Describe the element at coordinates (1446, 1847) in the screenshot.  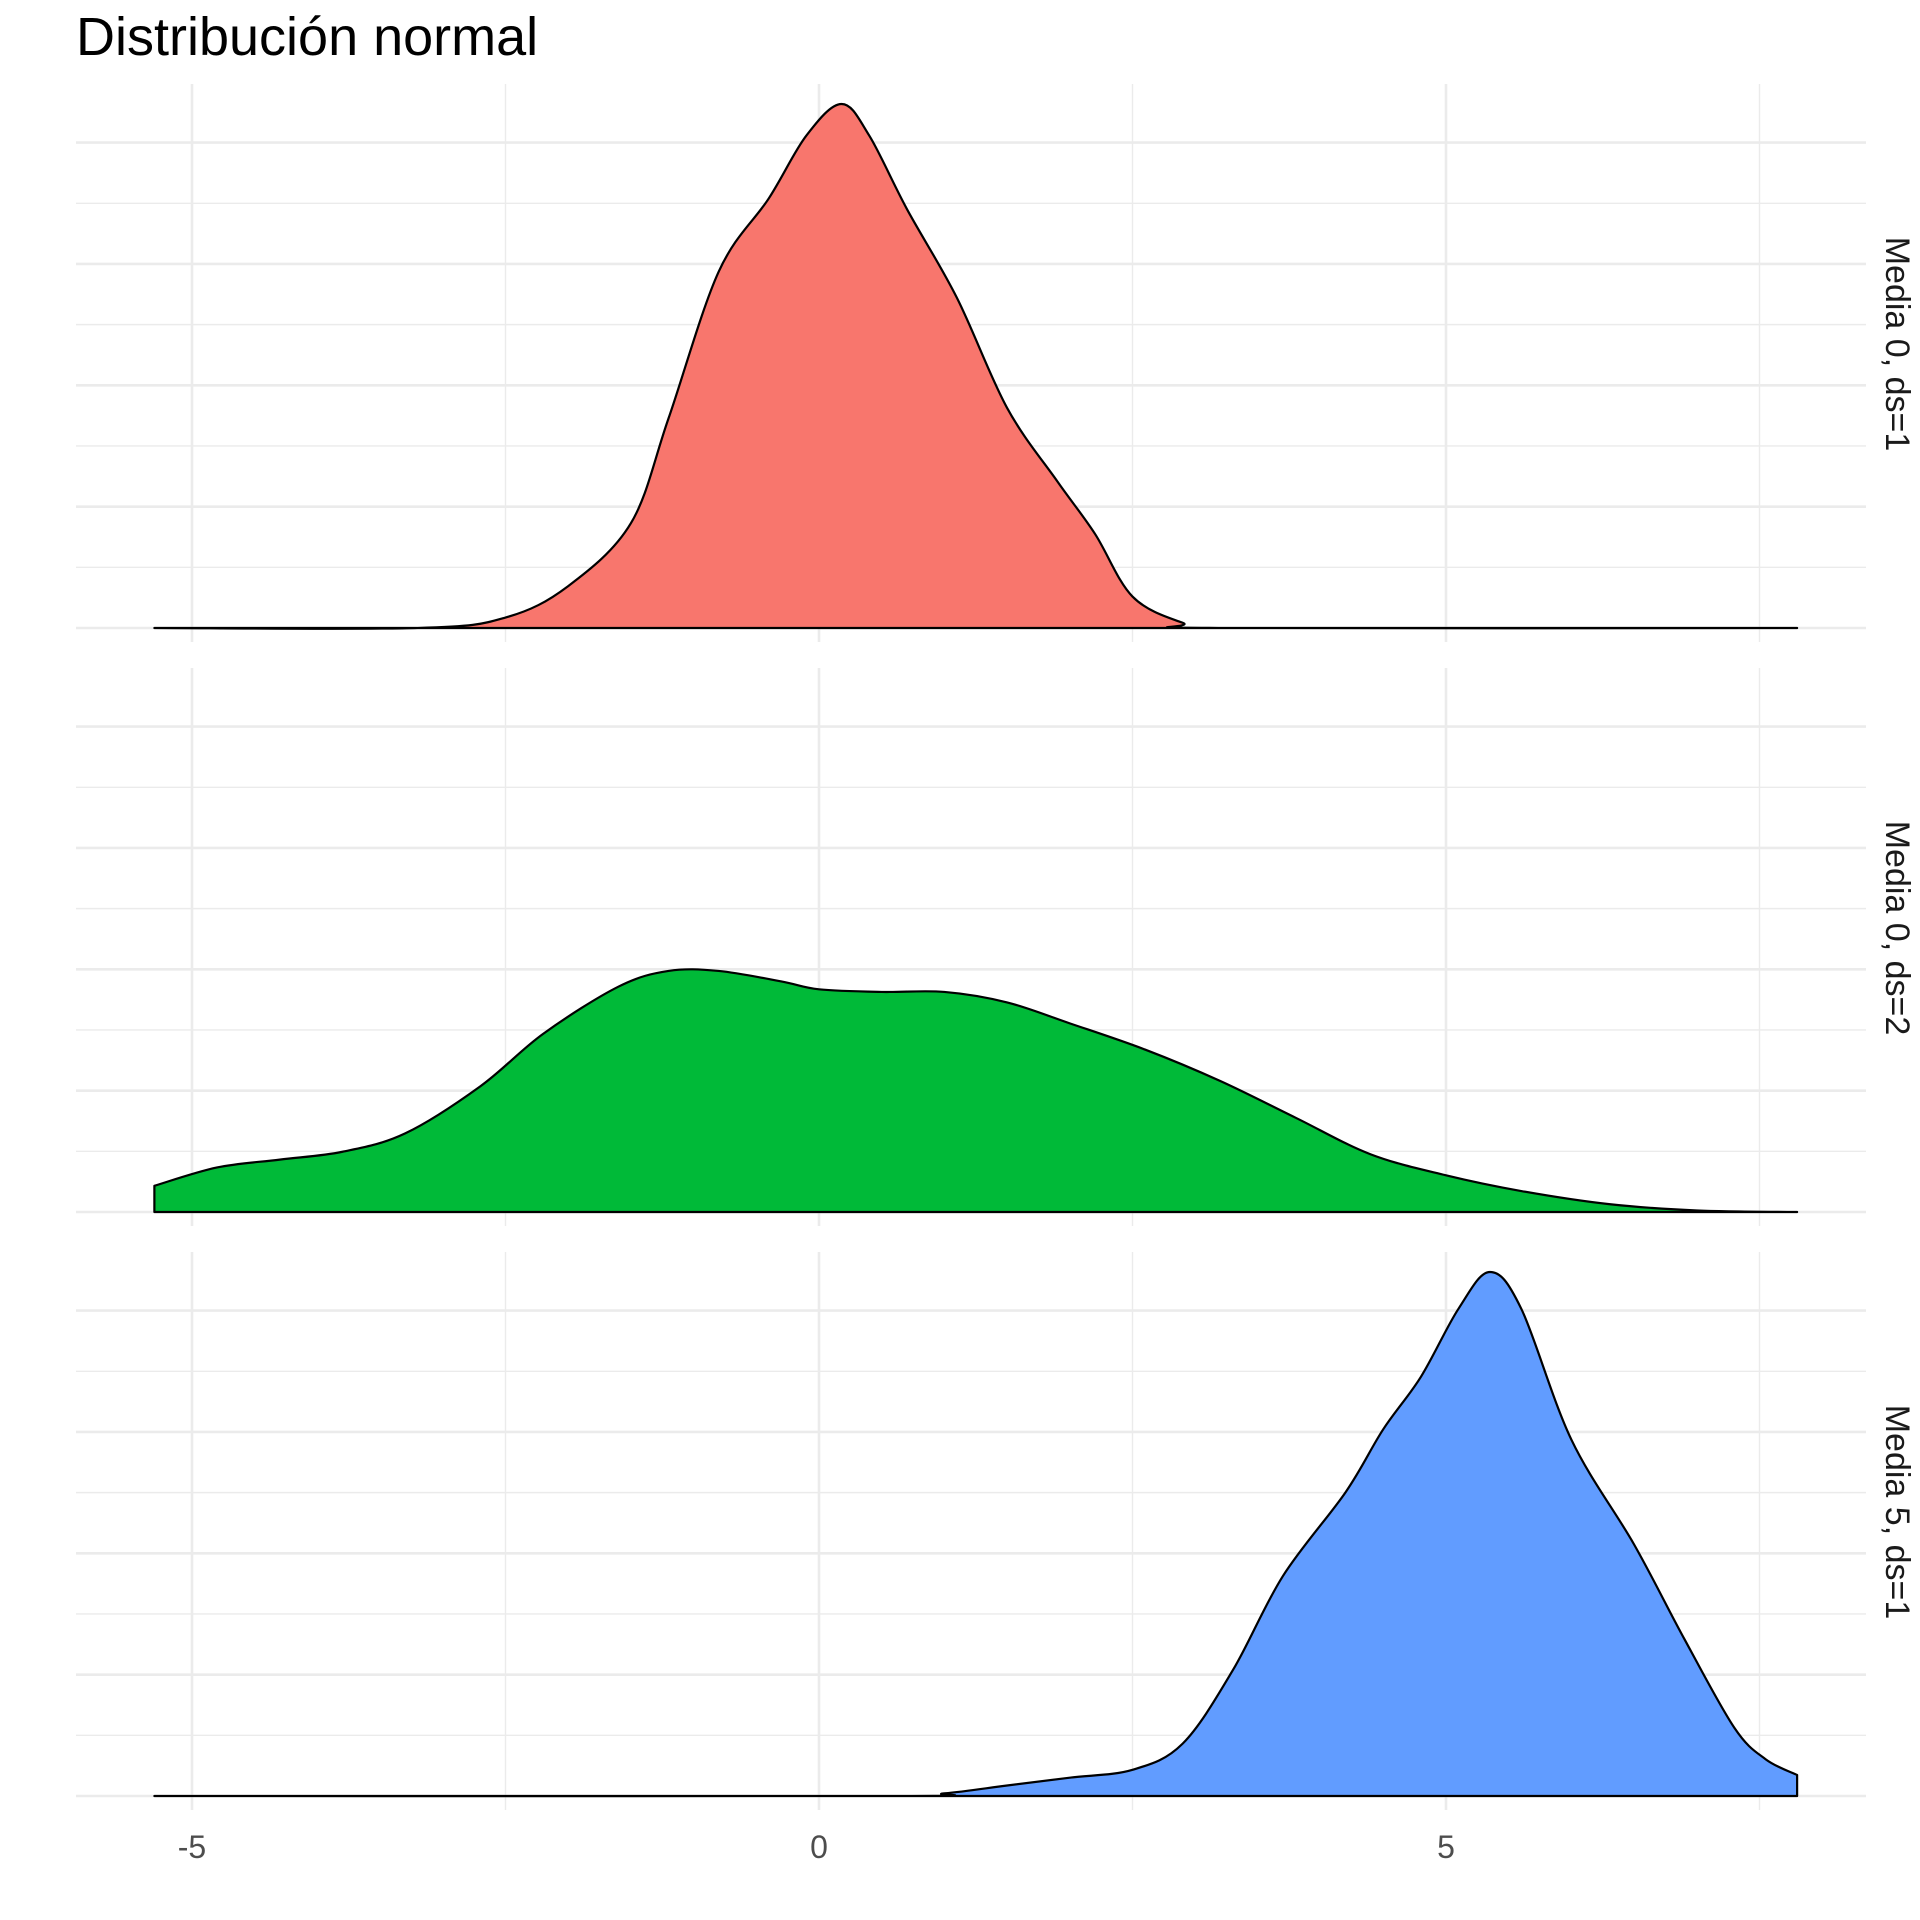
I see `x-tick-label: 5` at that location.